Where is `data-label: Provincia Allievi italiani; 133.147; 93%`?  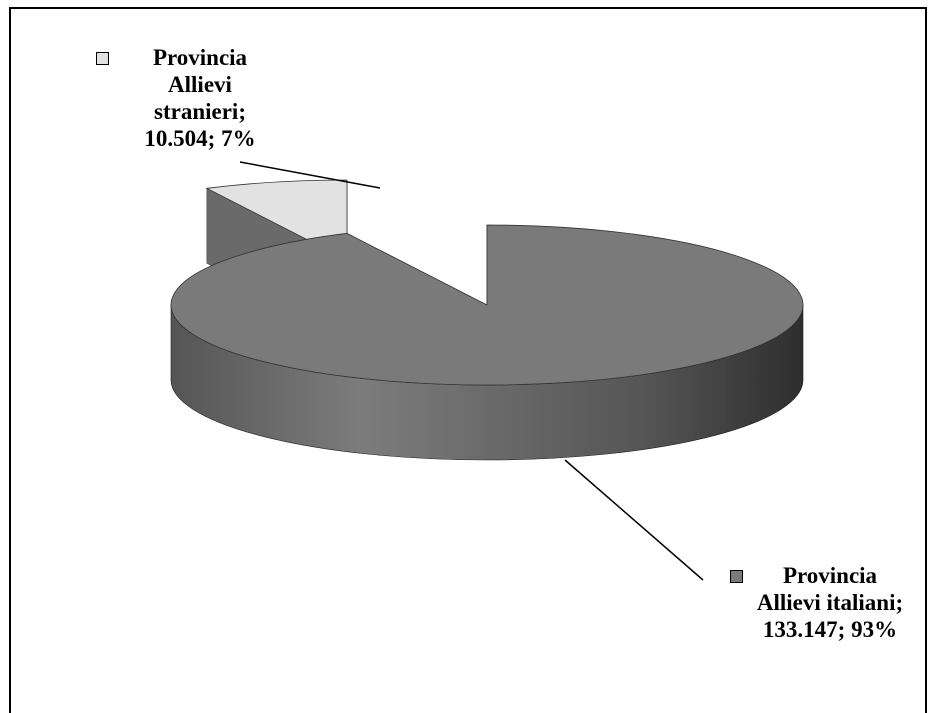 data-label: Provincia Allievi italiani; 133.147; 93% is located at coordinates (830, 602).